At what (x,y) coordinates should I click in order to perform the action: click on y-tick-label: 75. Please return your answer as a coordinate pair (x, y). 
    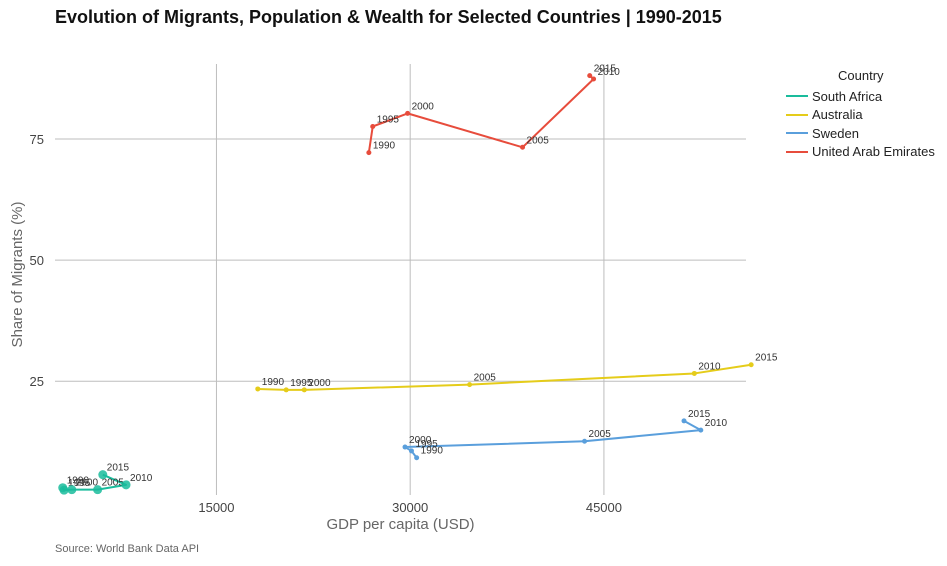
    Looking at the image, I should click on (37, 139).